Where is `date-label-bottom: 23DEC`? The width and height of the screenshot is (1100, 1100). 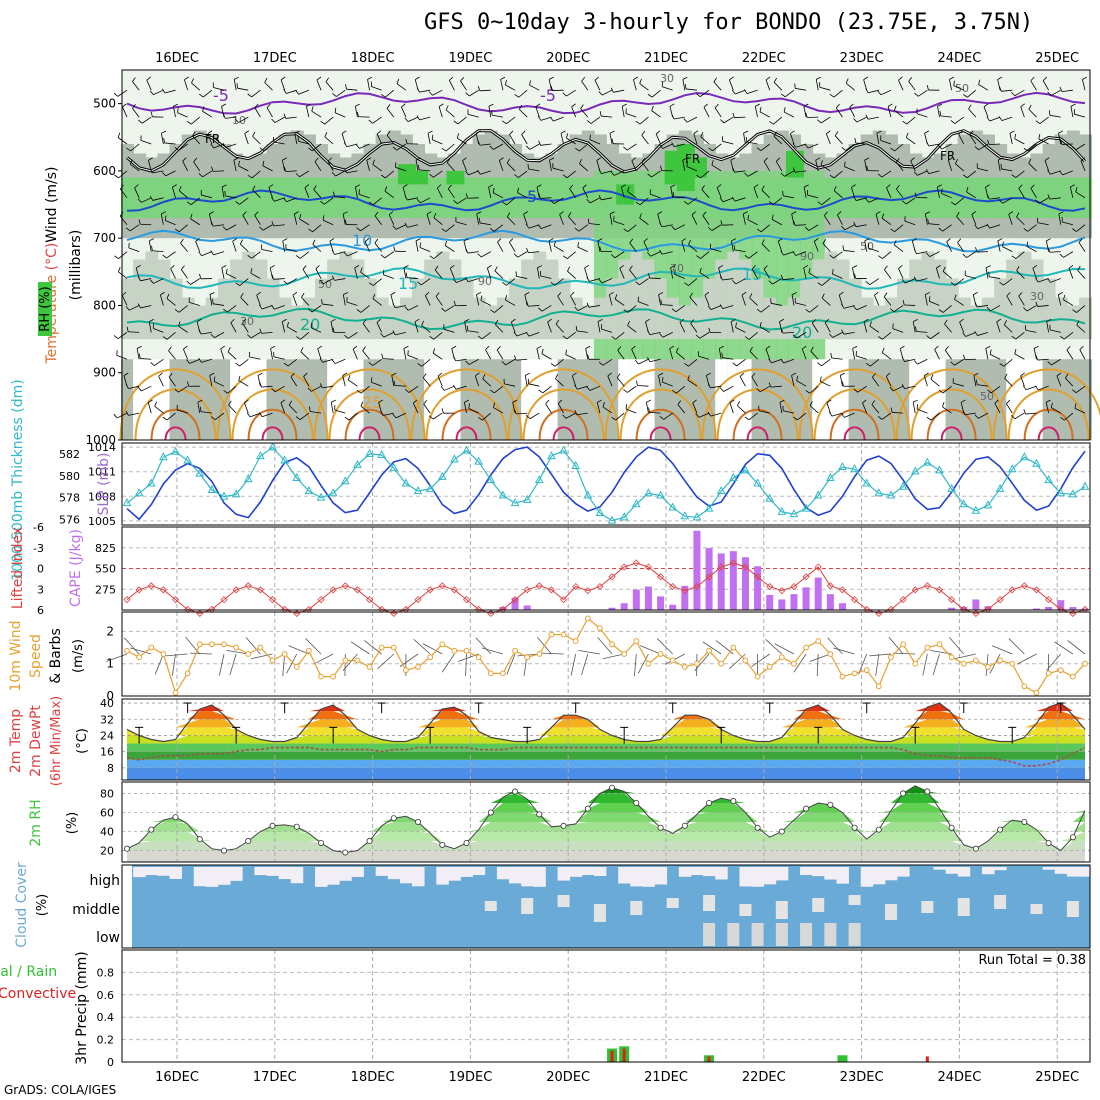 date-label-bottom: 23DEC is located at coordinates (862, 1077).